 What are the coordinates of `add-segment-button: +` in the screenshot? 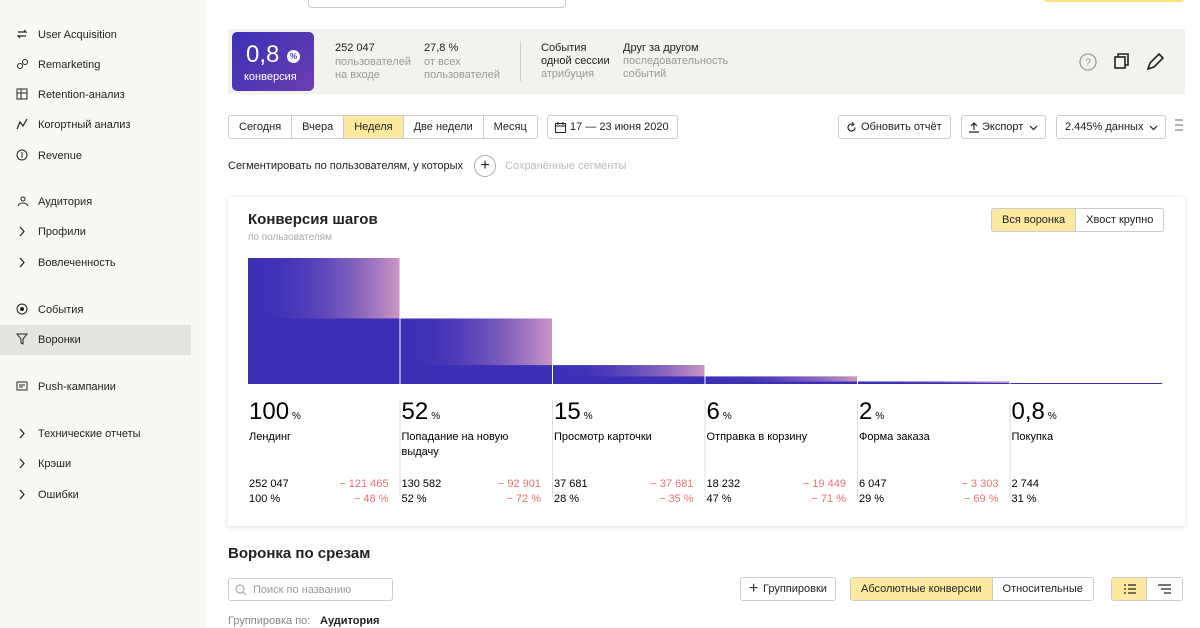 It's located at (485, 166).